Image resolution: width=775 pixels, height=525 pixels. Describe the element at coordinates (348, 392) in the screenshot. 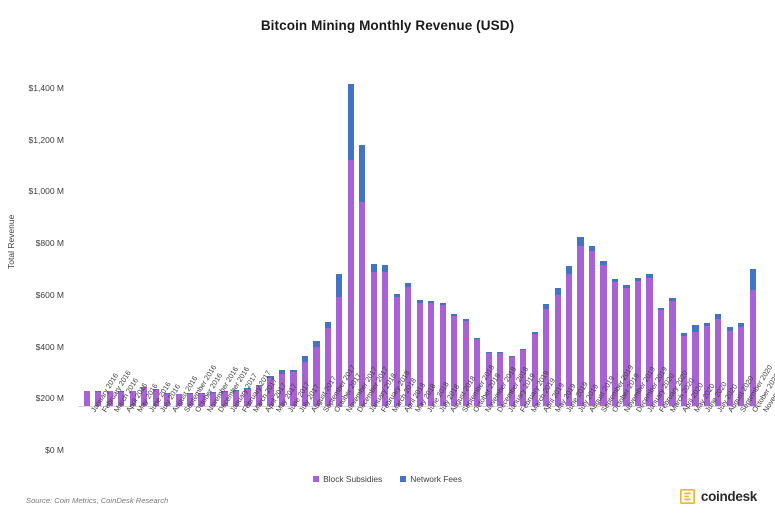

I see `x-axis-tick-label: October 2017` at that location.